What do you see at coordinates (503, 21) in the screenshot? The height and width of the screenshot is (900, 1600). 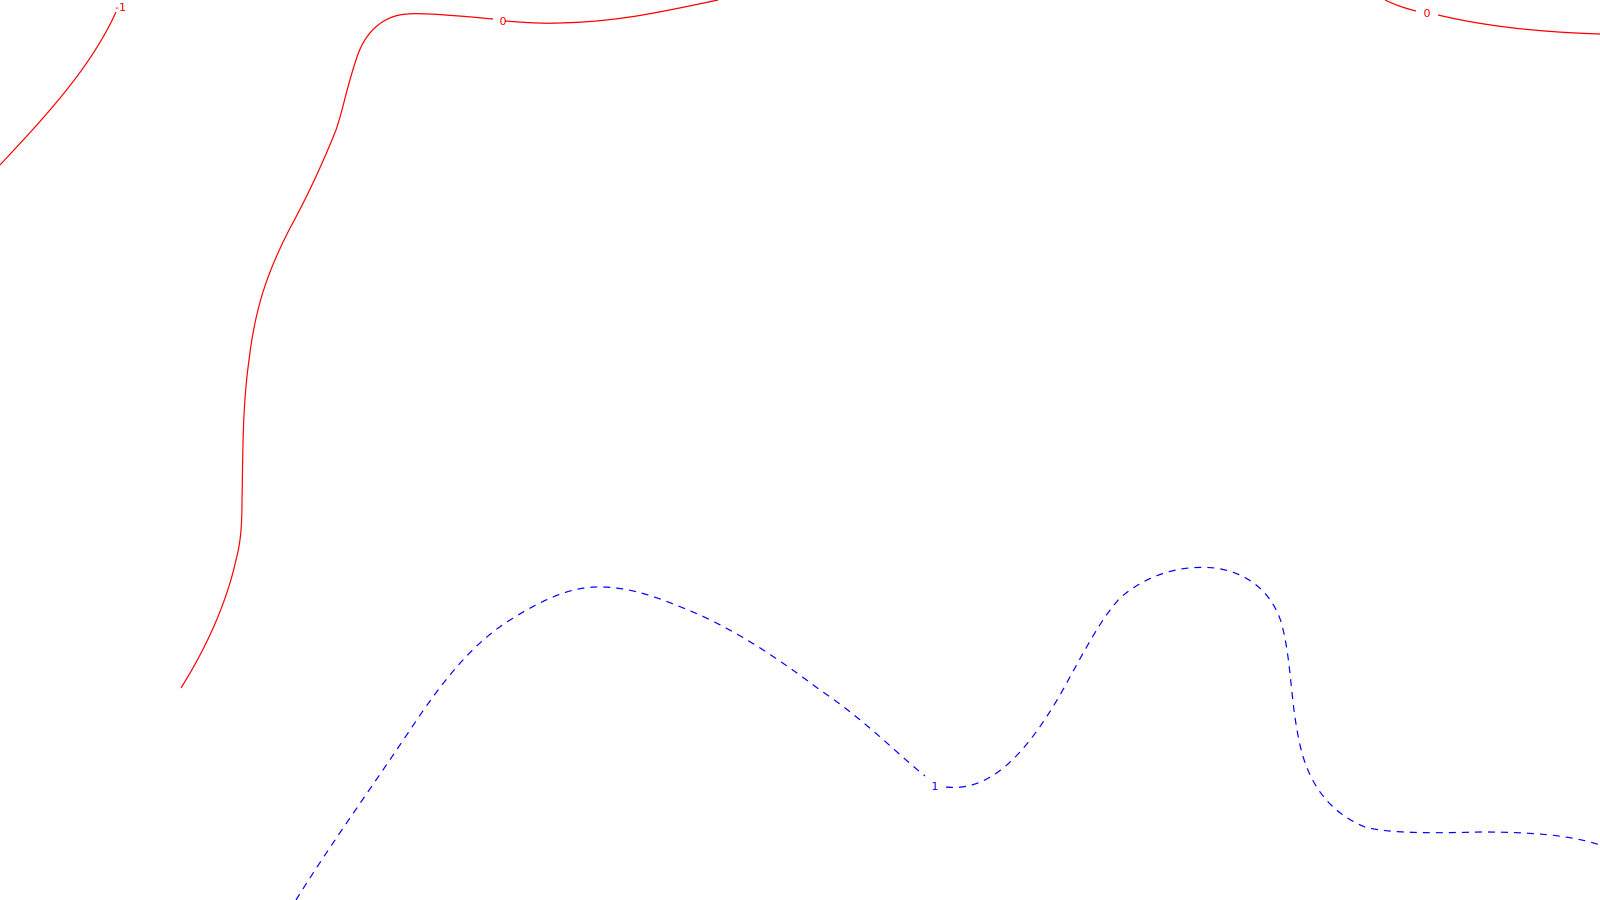 I see `contour-label-zero-left: 0` at bounding box center [503, 21].